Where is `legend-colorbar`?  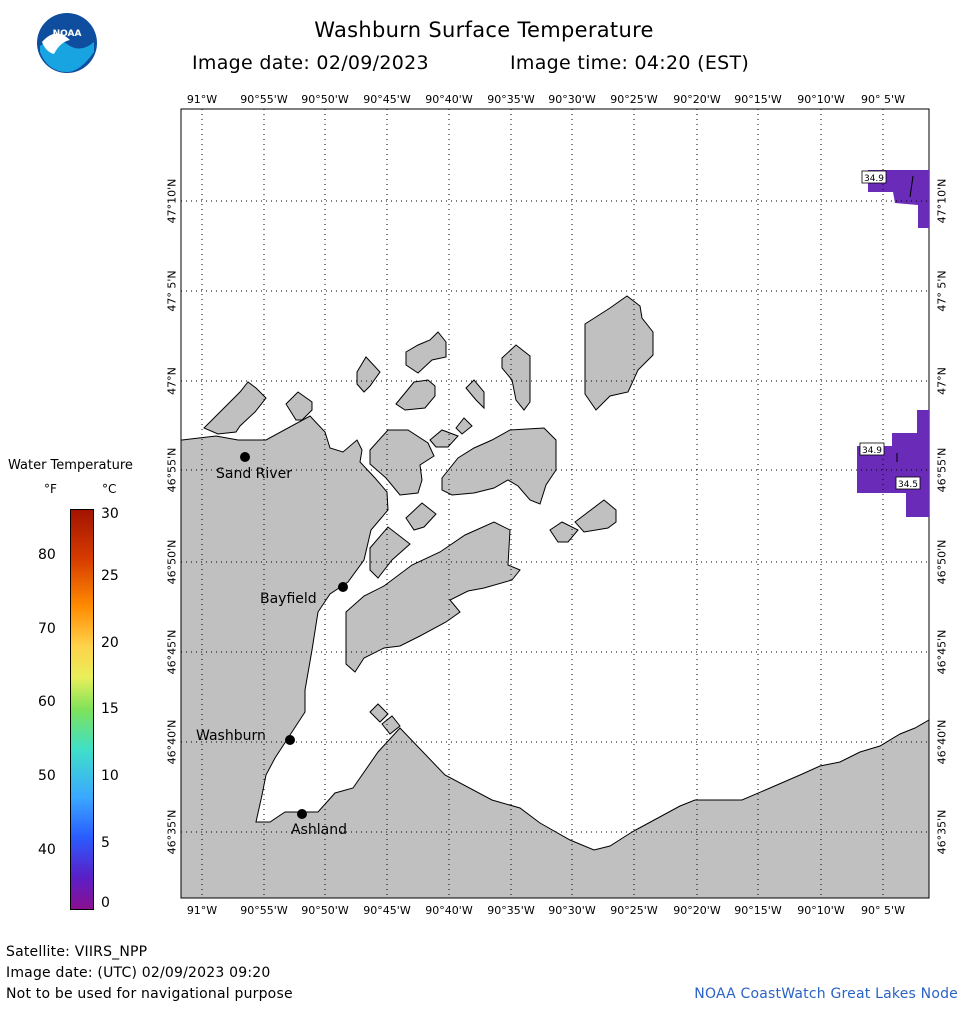 legend-colorbar is located at coordinates (82, 709).